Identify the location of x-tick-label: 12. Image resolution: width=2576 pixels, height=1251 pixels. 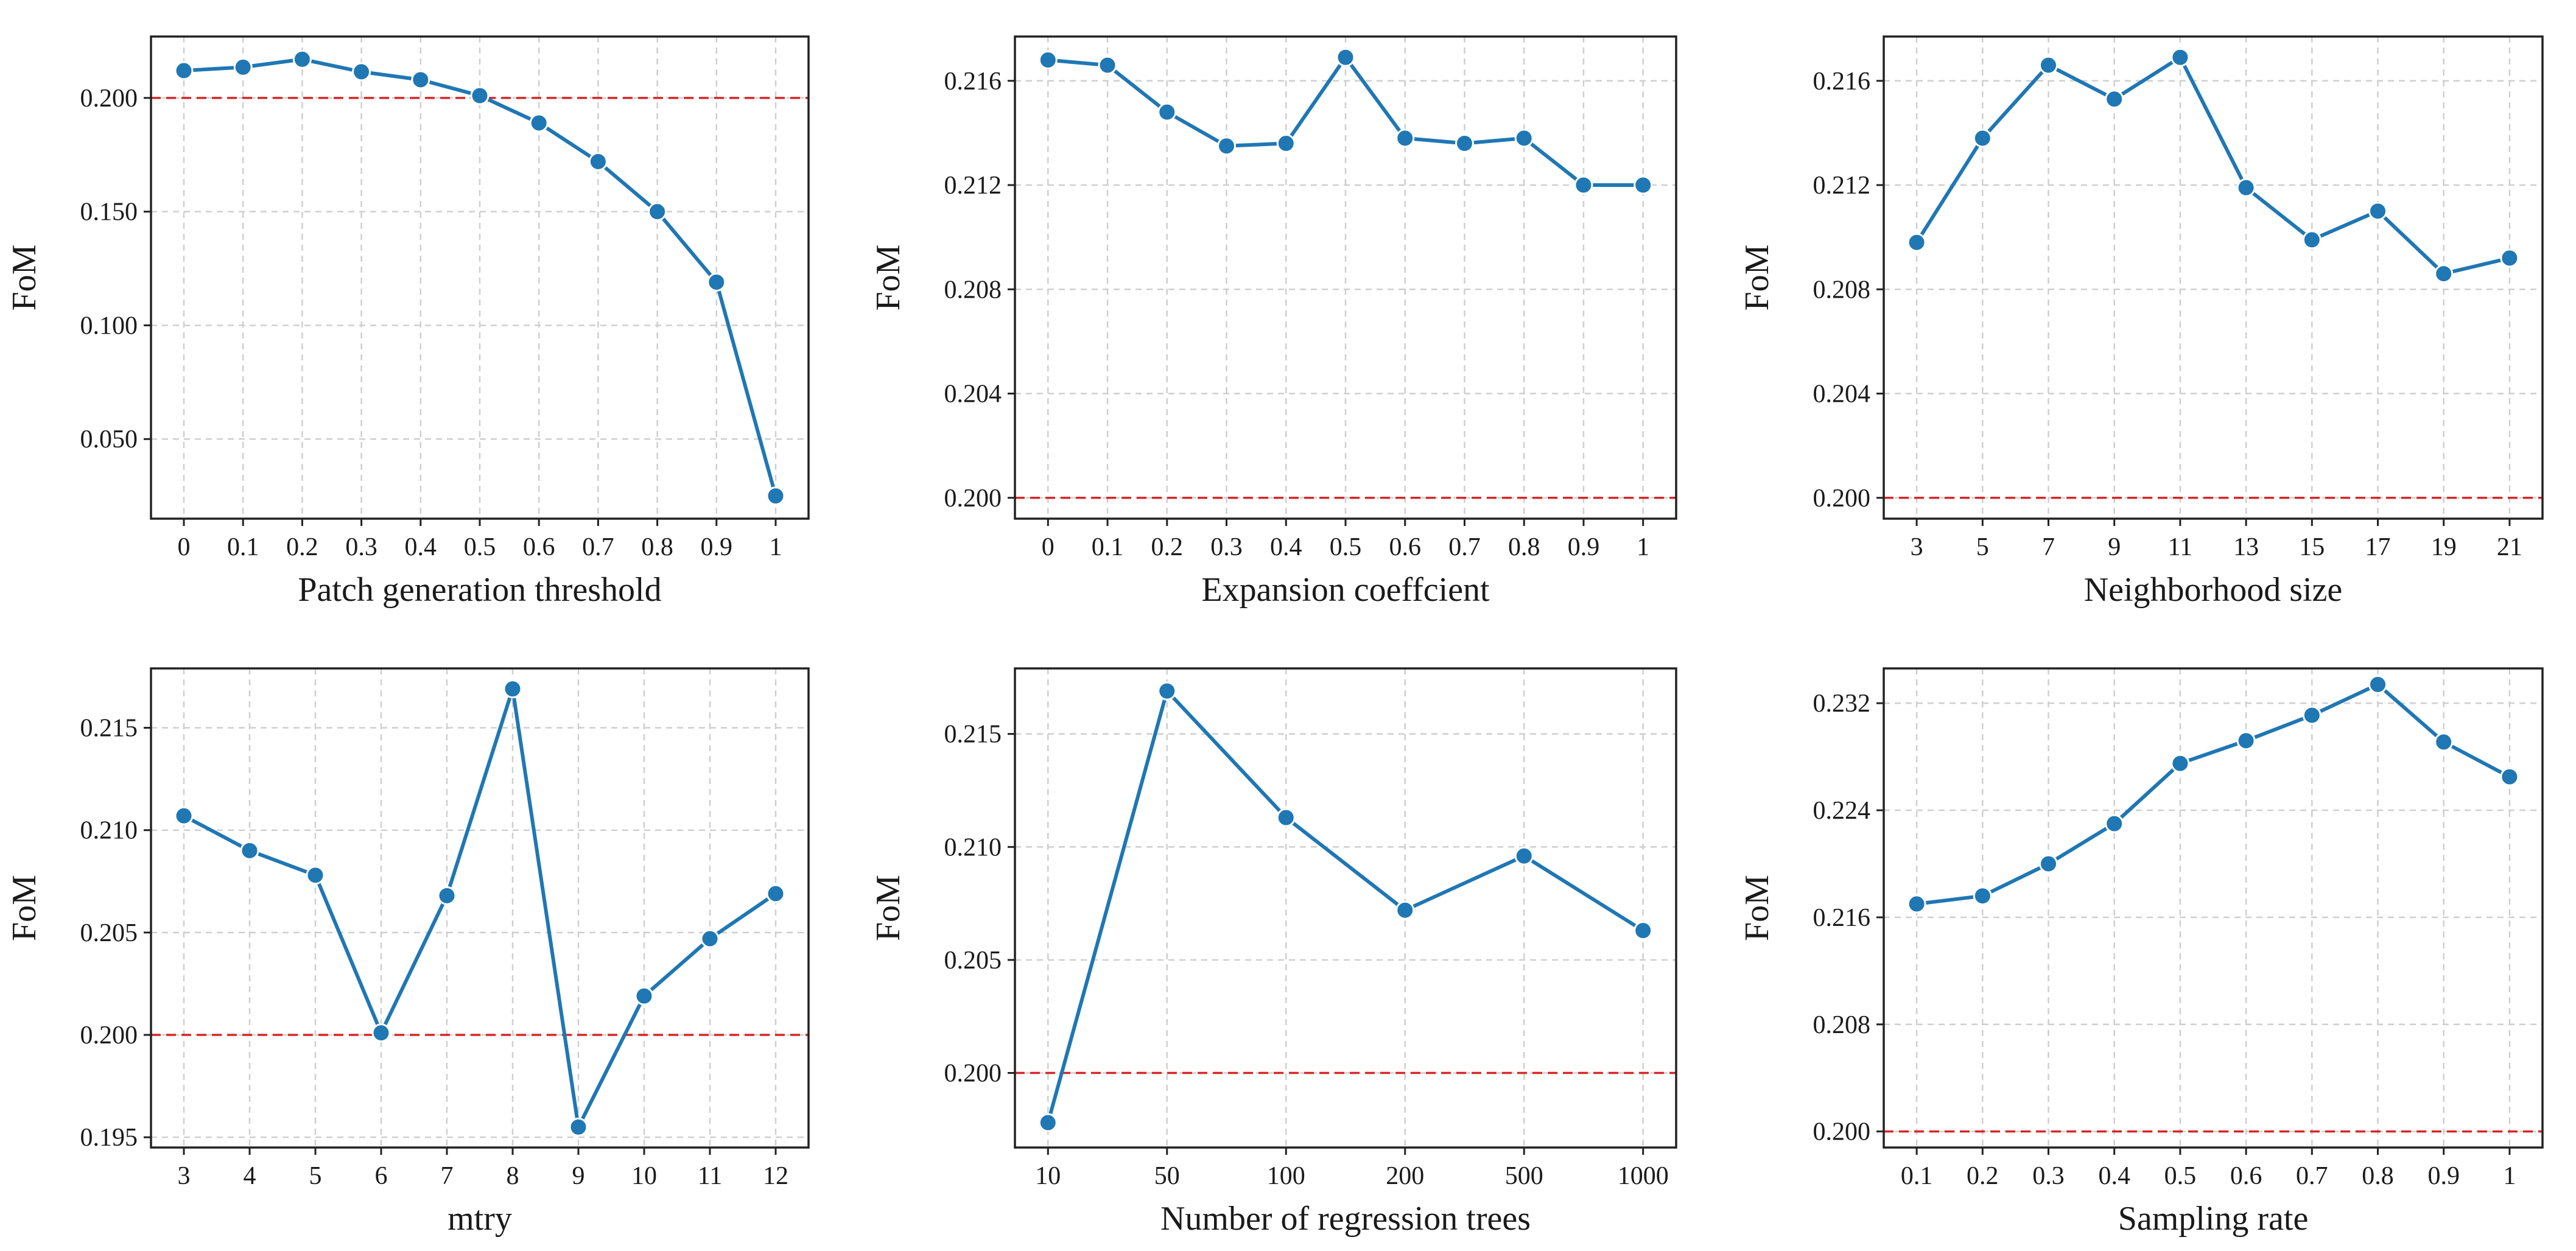
(775, 1176).